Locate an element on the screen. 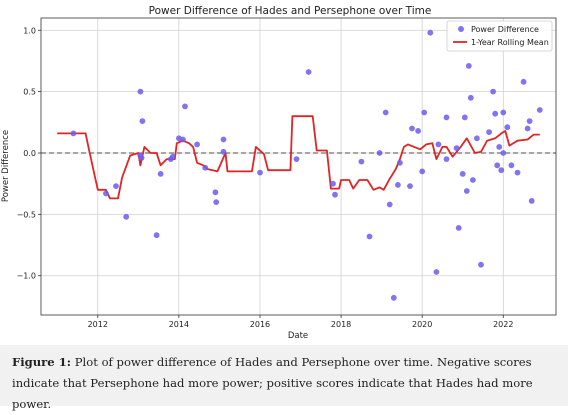 Image resolution: width=568 pixels, height=415 pixels. x-axis-label: Date is located at coordinates (298, 336).